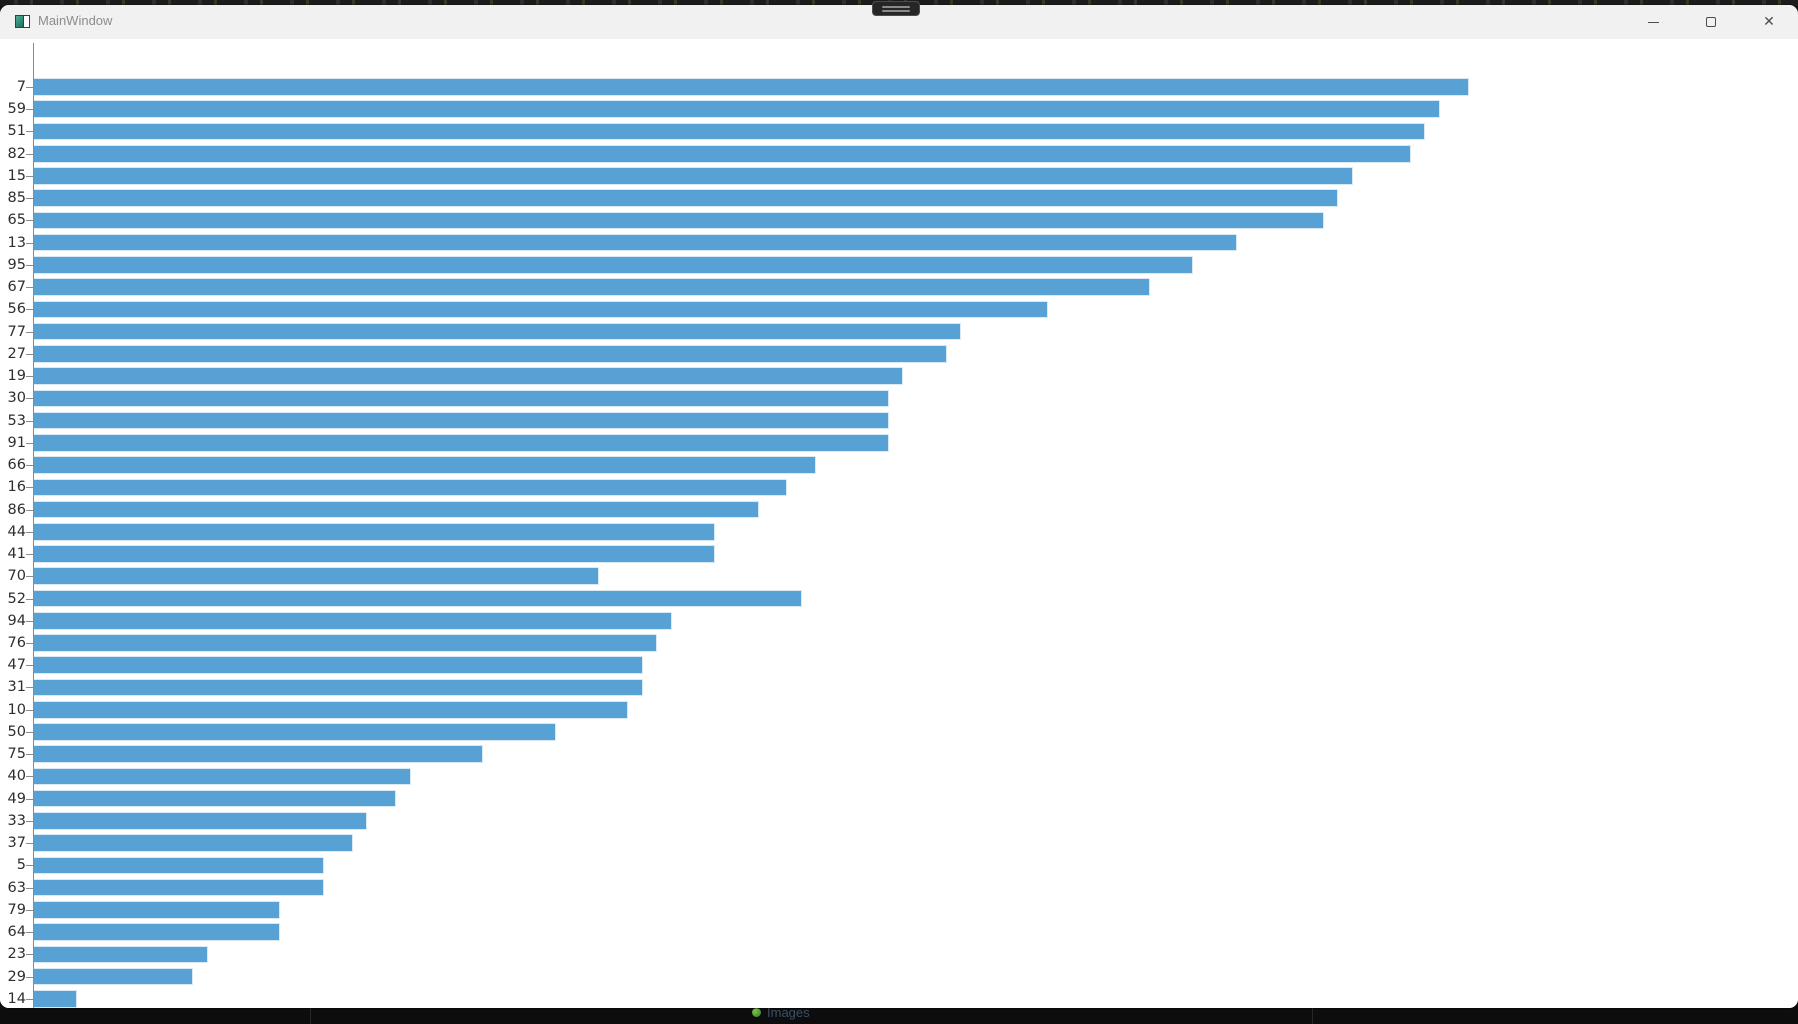 The image size is (1798, 1024). I want to click on minimize-icon, so click(1653, 22).